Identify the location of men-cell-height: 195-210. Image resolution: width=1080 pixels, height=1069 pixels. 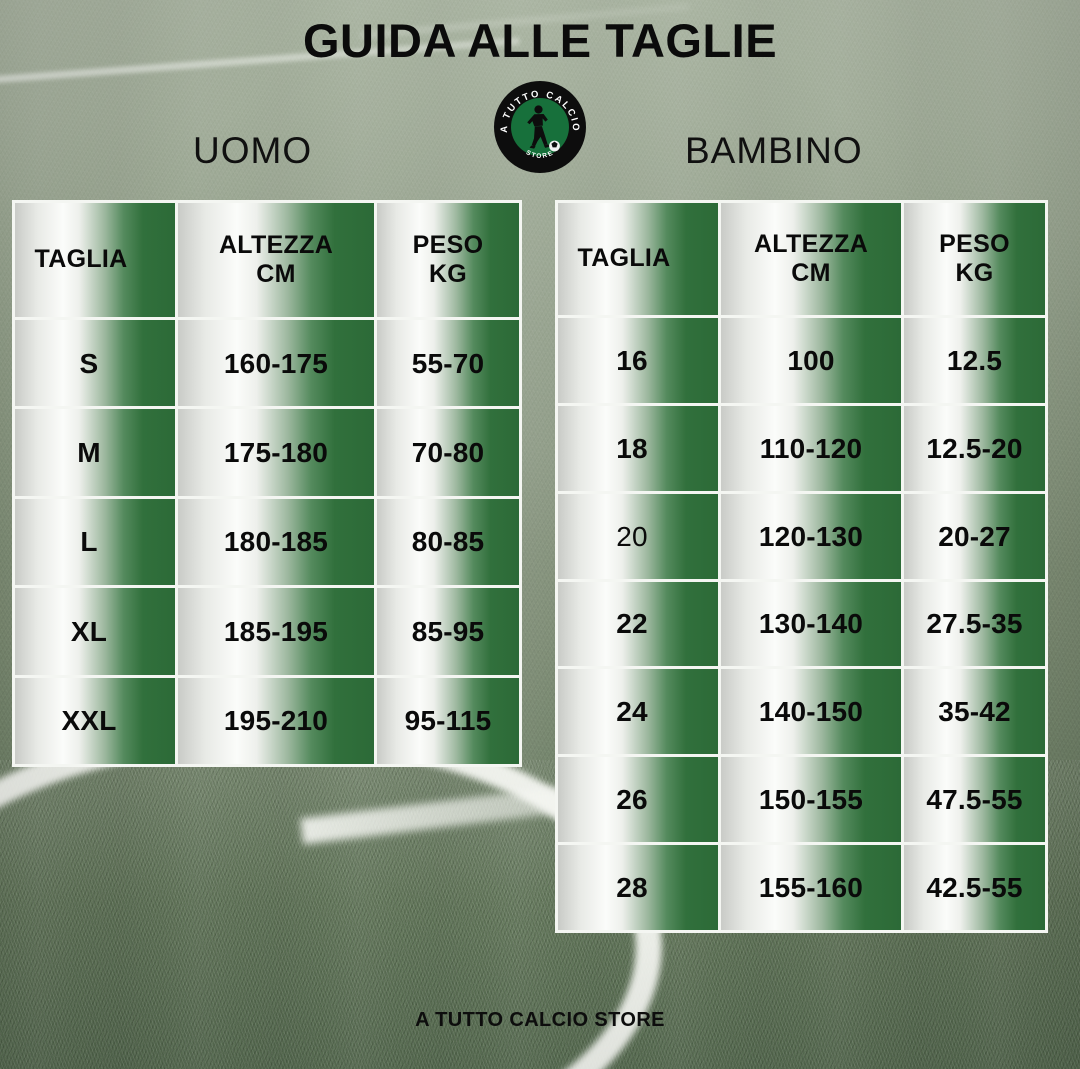
(276, 721).